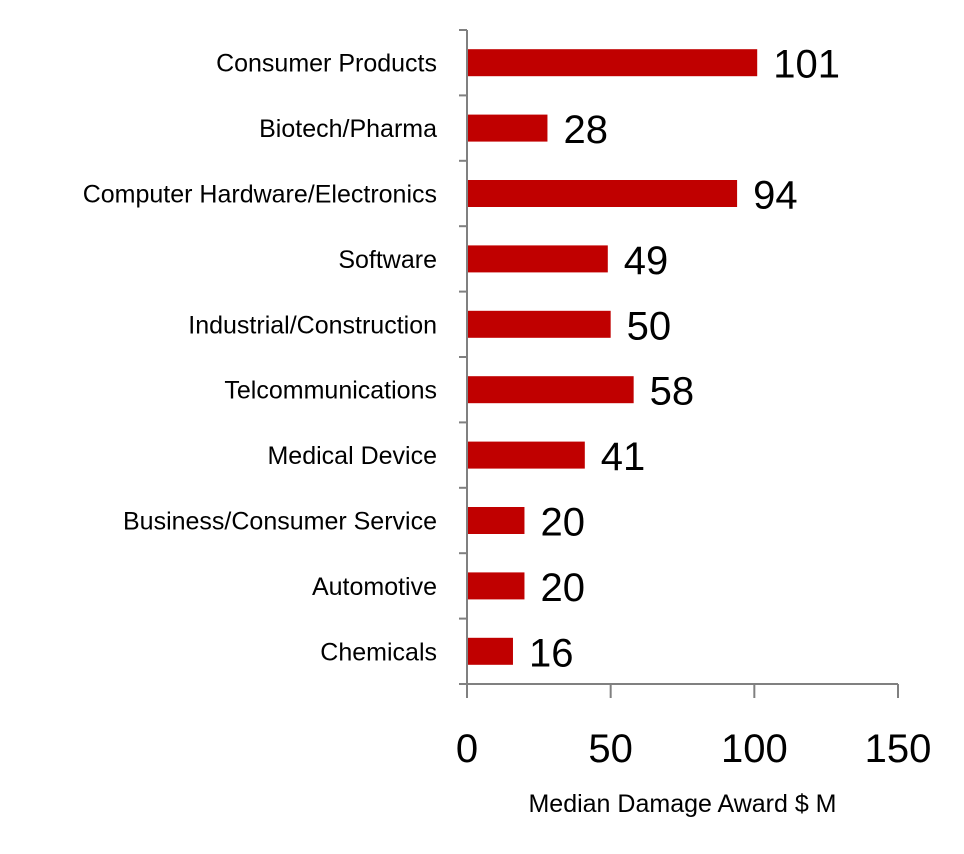  I want to click on value-label: 49, so click(646, 261).